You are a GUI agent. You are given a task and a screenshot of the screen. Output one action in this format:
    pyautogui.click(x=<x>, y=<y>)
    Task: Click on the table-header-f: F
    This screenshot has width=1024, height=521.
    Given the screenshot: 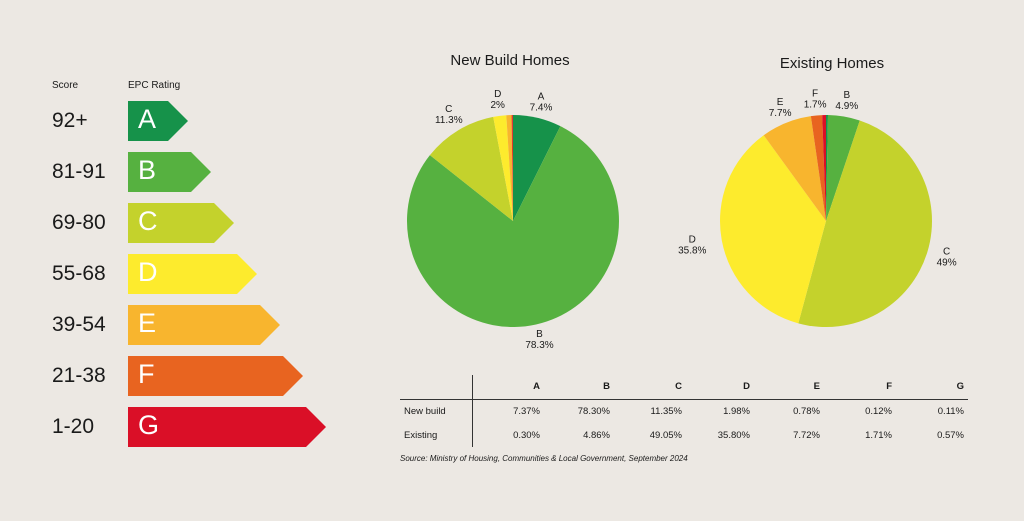 What is the action you would take?
    pyautogui.click(x=889, y=386)
    